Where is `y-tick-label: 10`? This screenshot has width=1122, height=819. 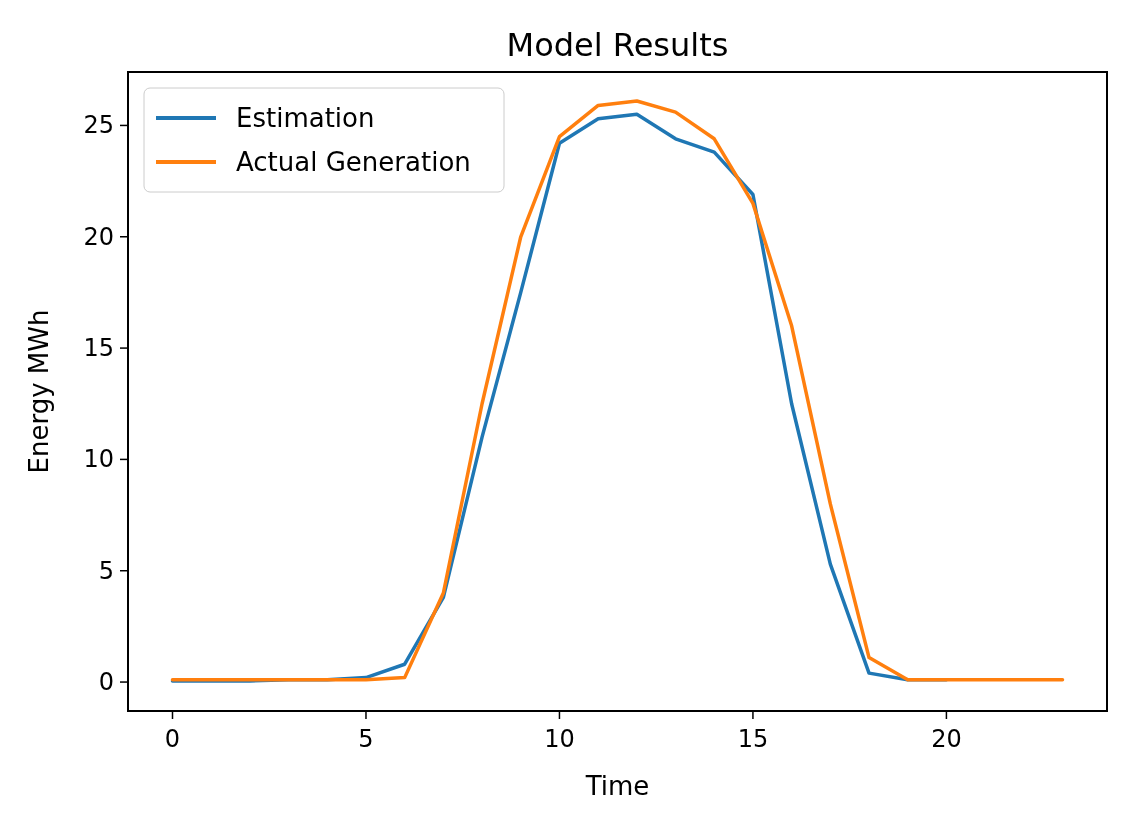
y-tick-label: 10 is located at coordinates (98, 459).